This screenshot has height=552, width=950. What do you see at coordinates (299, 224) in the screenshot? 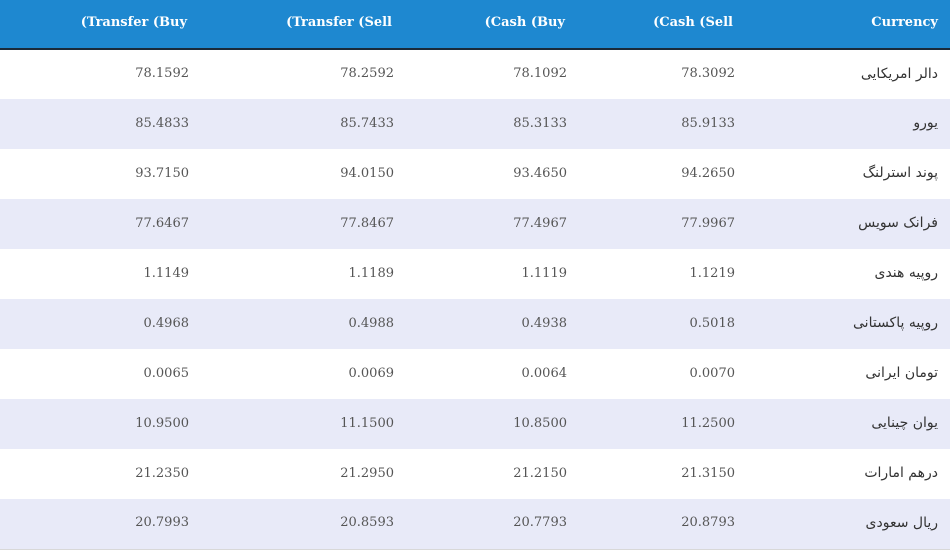
I see `transfer-sell-cell: 77.8467` at bounding box center [299, 224].